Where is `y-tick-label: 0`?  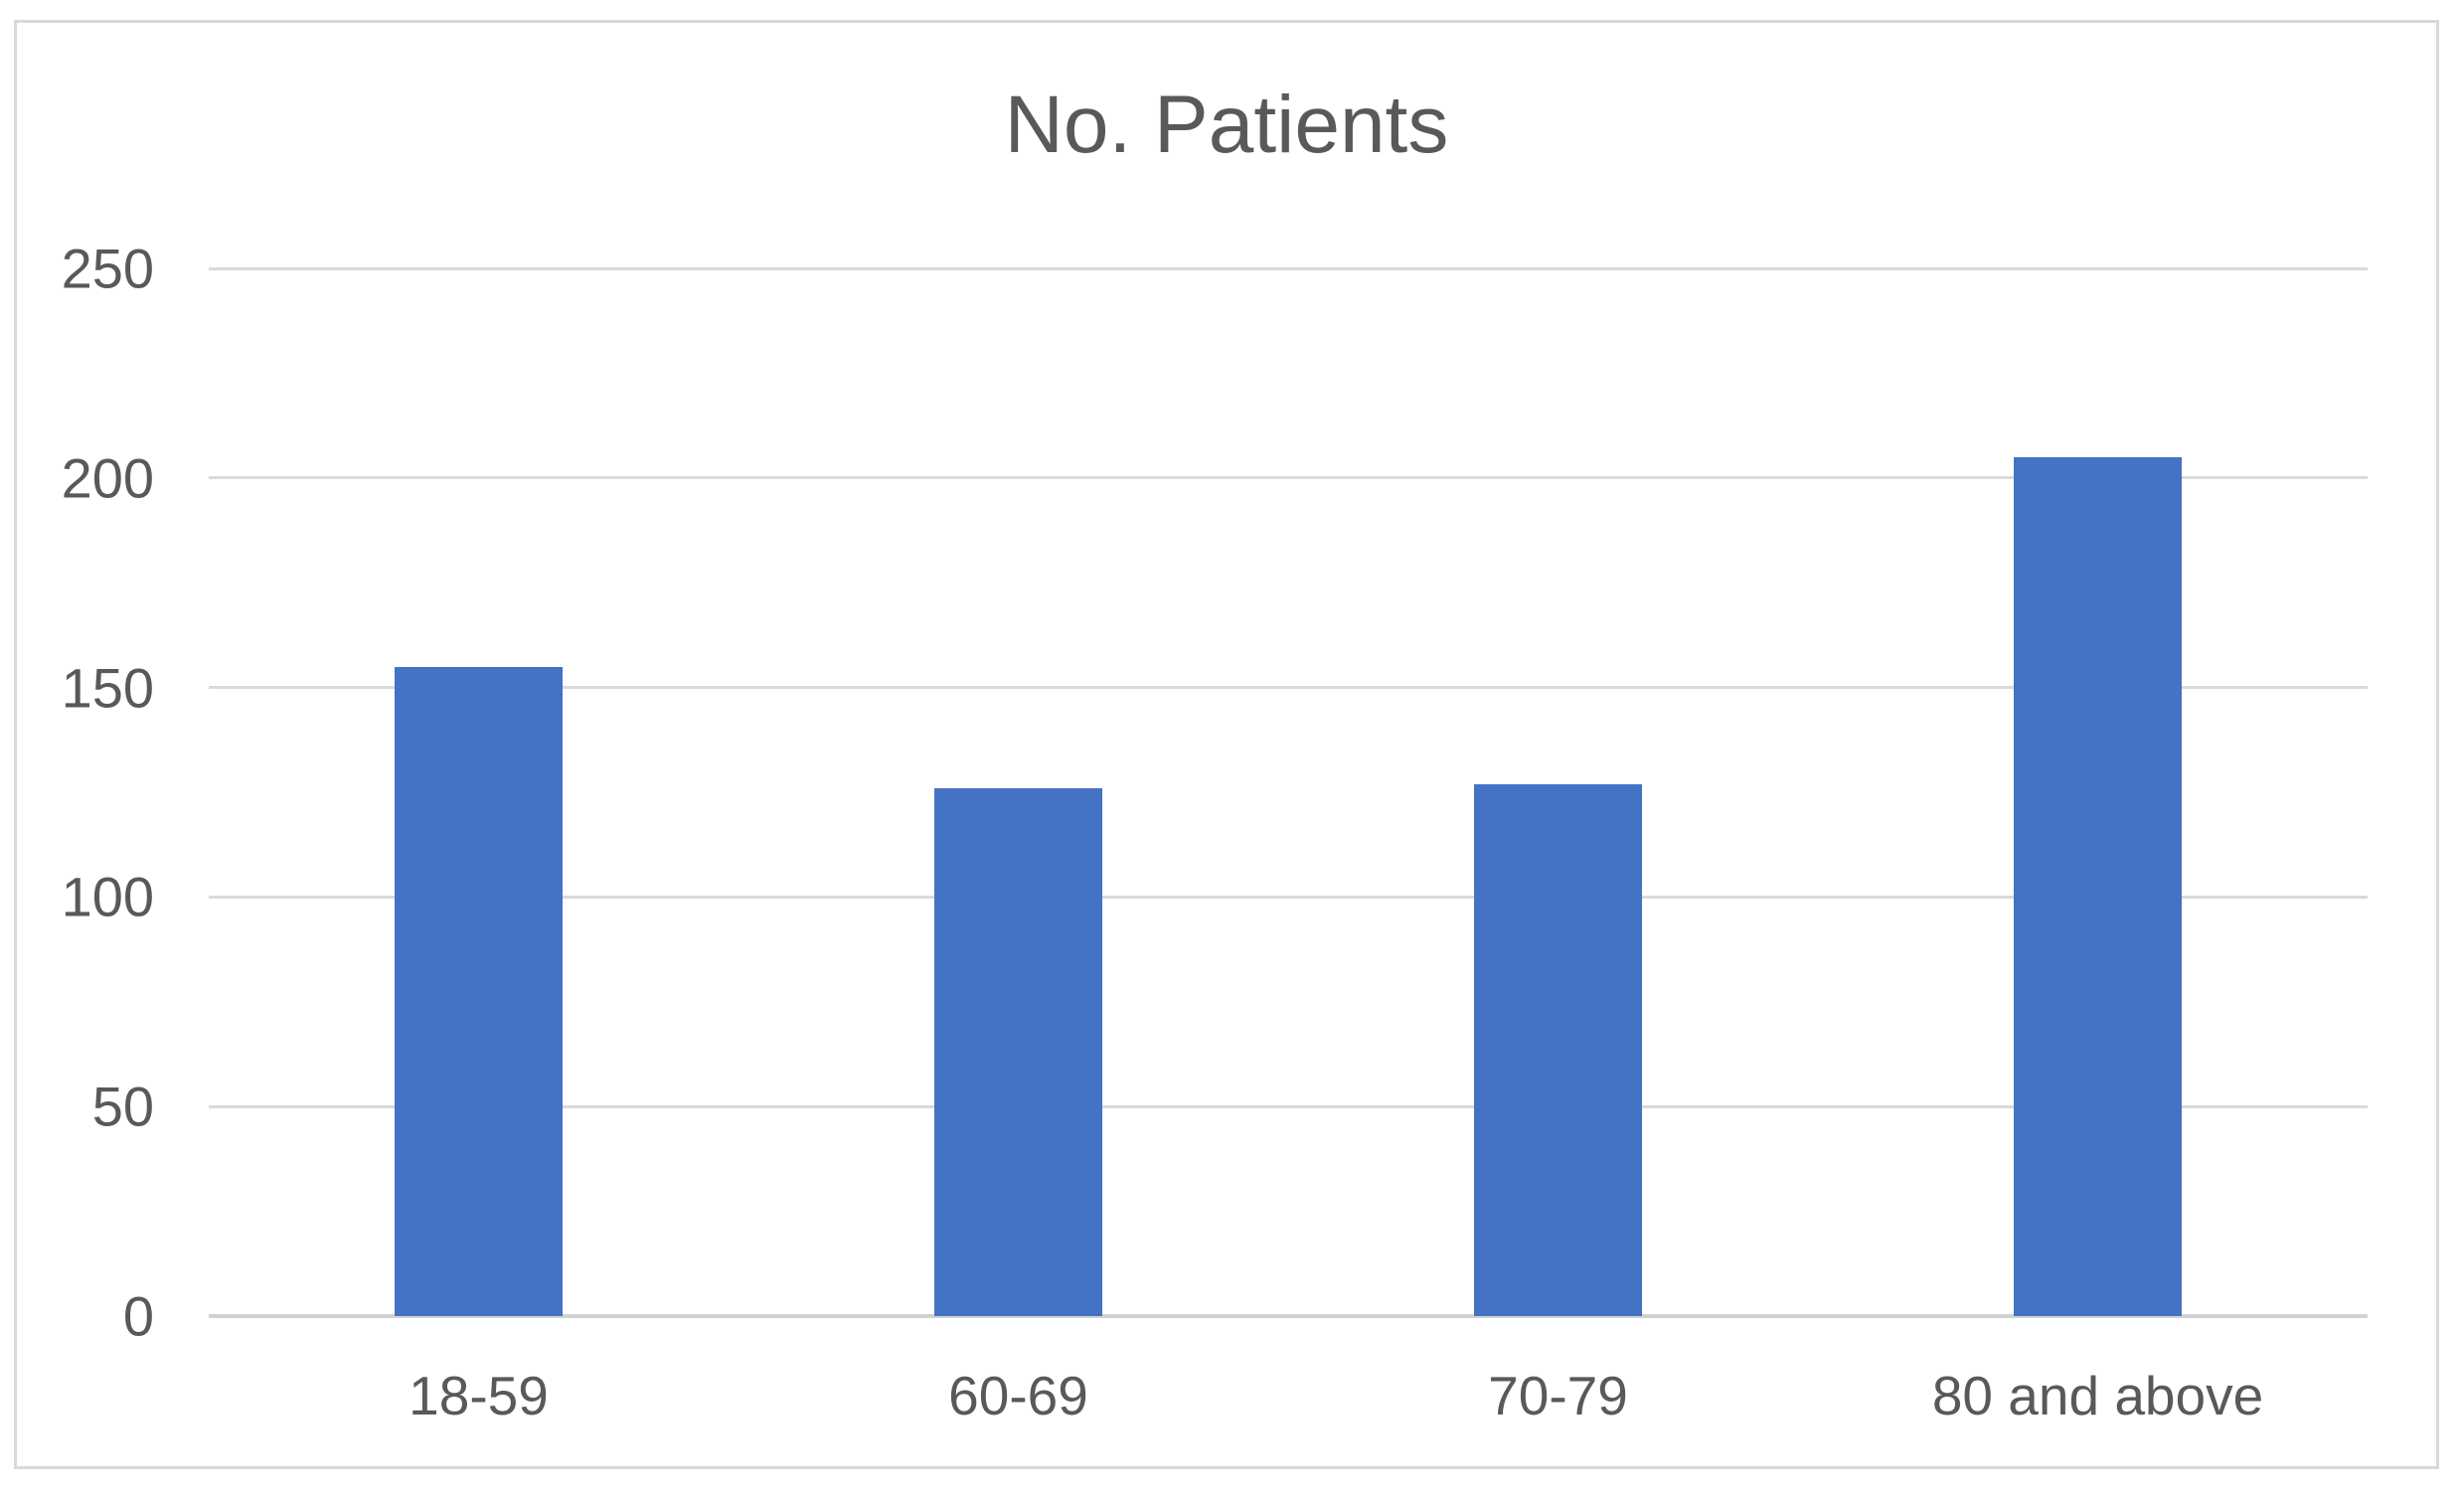 y-tick-label: 0 is located at coordinates (138, 1316).